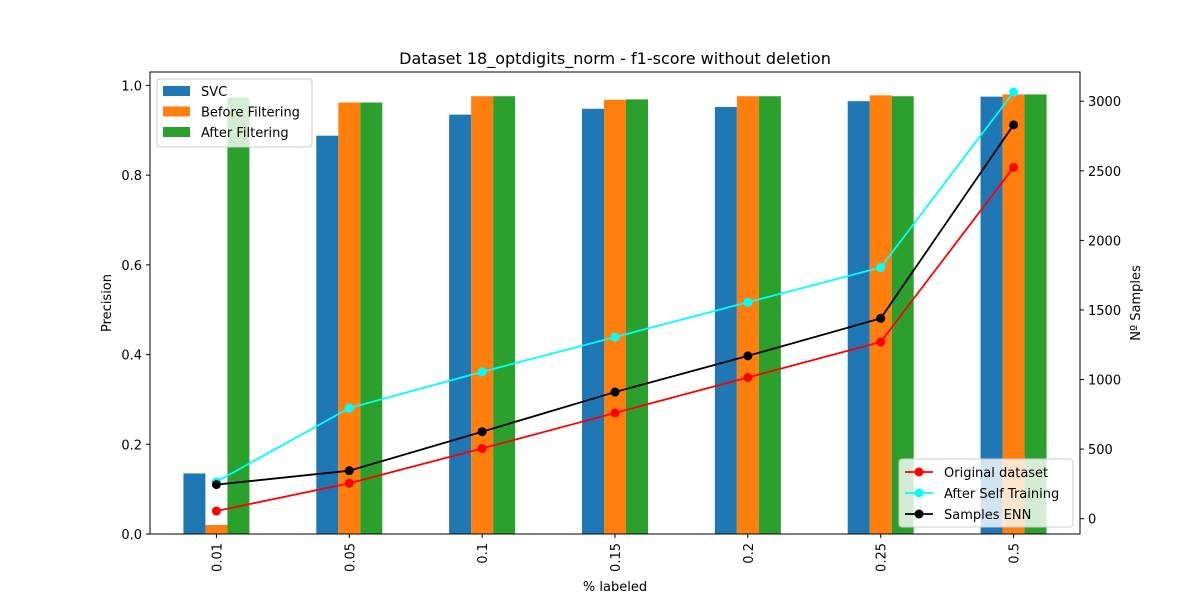  I want to click on x-axis-label: % labeled, so click(615, 587).